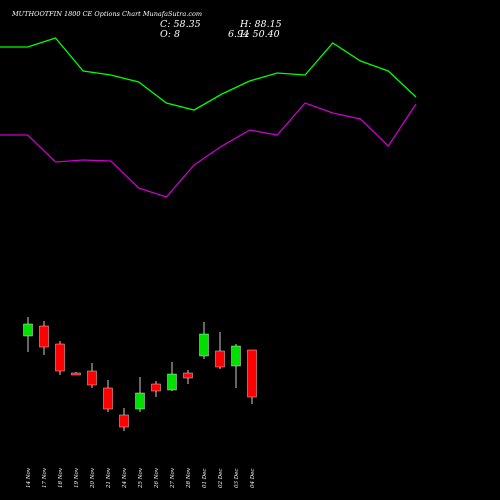  I want to click on x-tick-label: 03 Dec, so click(237, 479).